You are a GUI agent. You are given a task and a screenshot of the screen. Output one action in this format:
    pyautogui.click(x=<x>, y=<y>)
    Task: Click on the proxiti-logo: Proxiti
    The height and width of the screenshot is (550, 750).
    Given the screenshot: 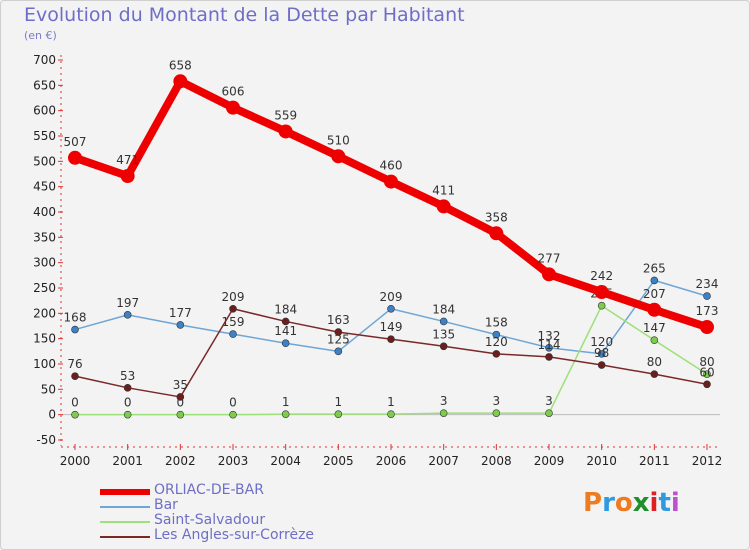 What is the action you would take?
    pyautogui.click(x=631, y=503)
    